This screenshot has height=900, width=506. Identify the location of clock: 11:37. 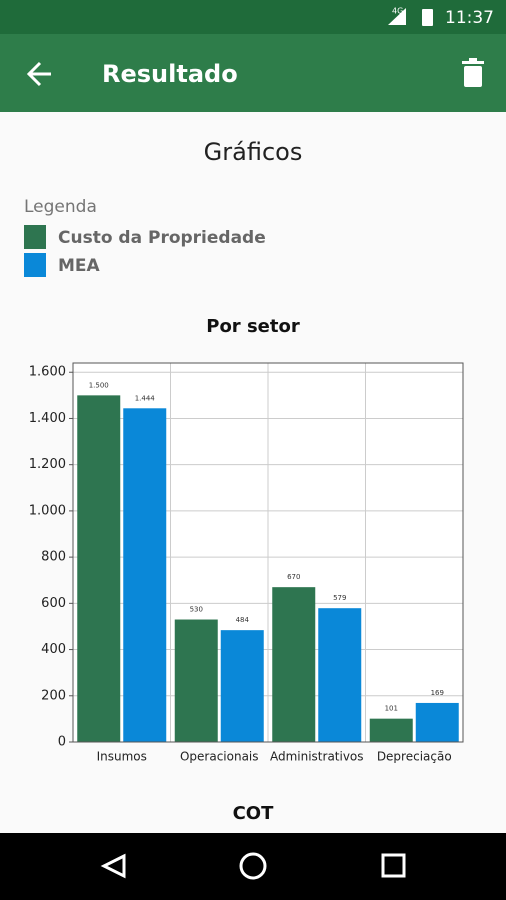
(469, 18).